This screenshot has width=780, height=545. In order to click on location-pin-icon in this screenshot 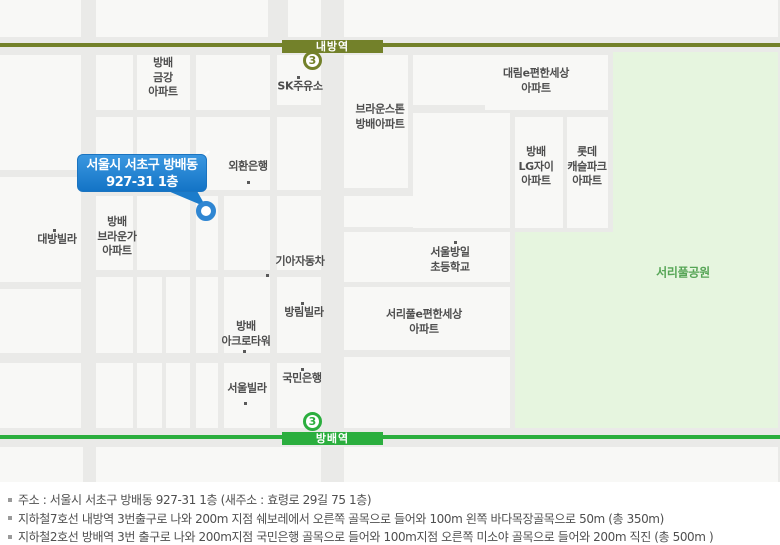, I will do `click(206, 211)`.